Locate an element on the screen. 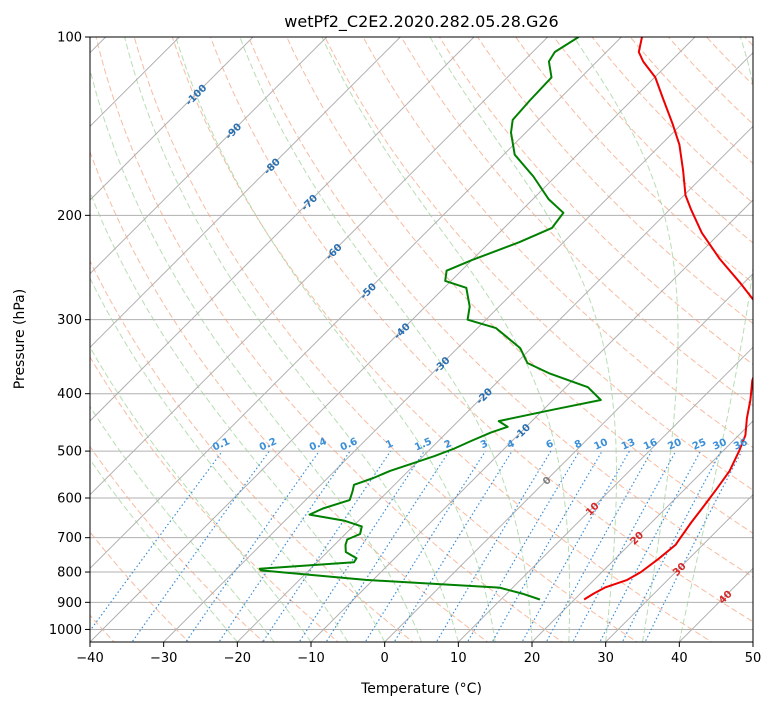  x-tick-label: 20 is located at coordinates (532, 658).